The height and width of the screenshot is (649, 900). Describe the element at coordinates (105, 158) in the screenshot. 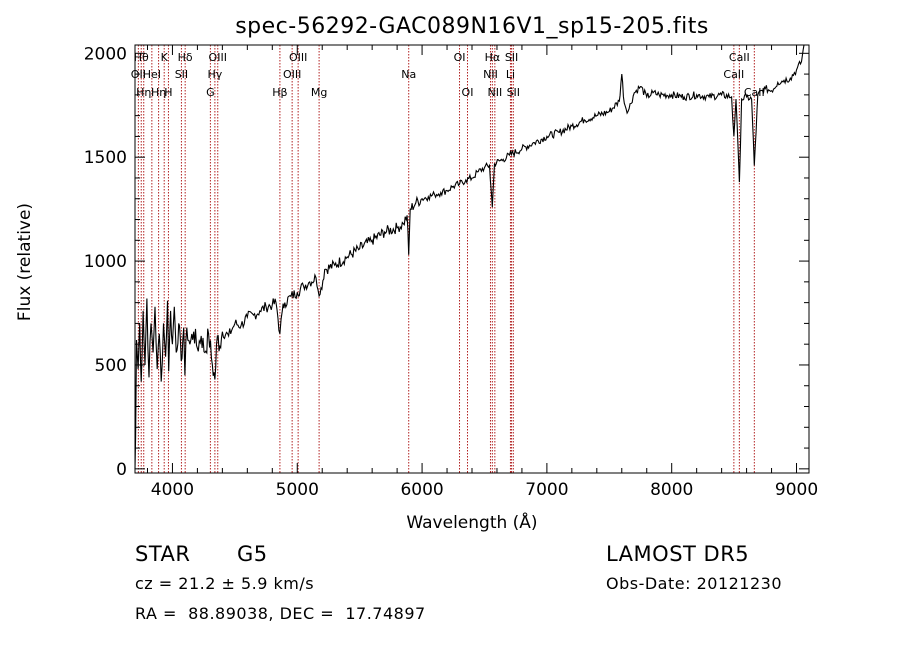

I see `y-tick-label-3: 1500` at that location.